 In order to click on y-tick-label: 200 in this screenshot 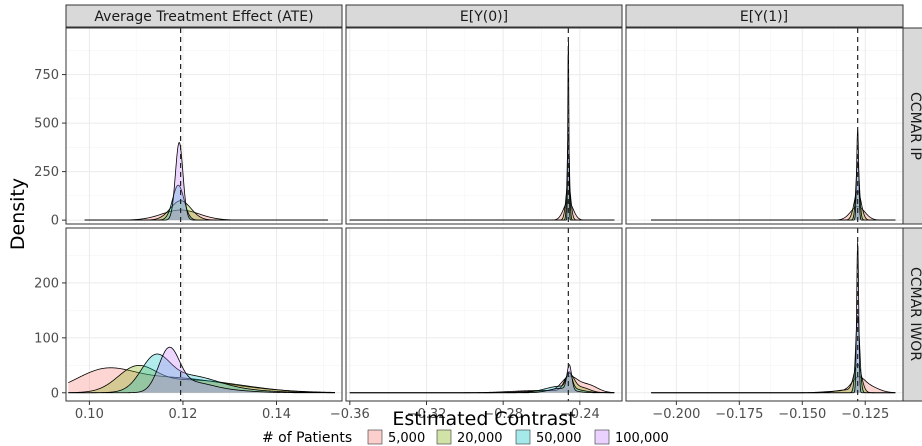, I will do `click(46, 283)`.